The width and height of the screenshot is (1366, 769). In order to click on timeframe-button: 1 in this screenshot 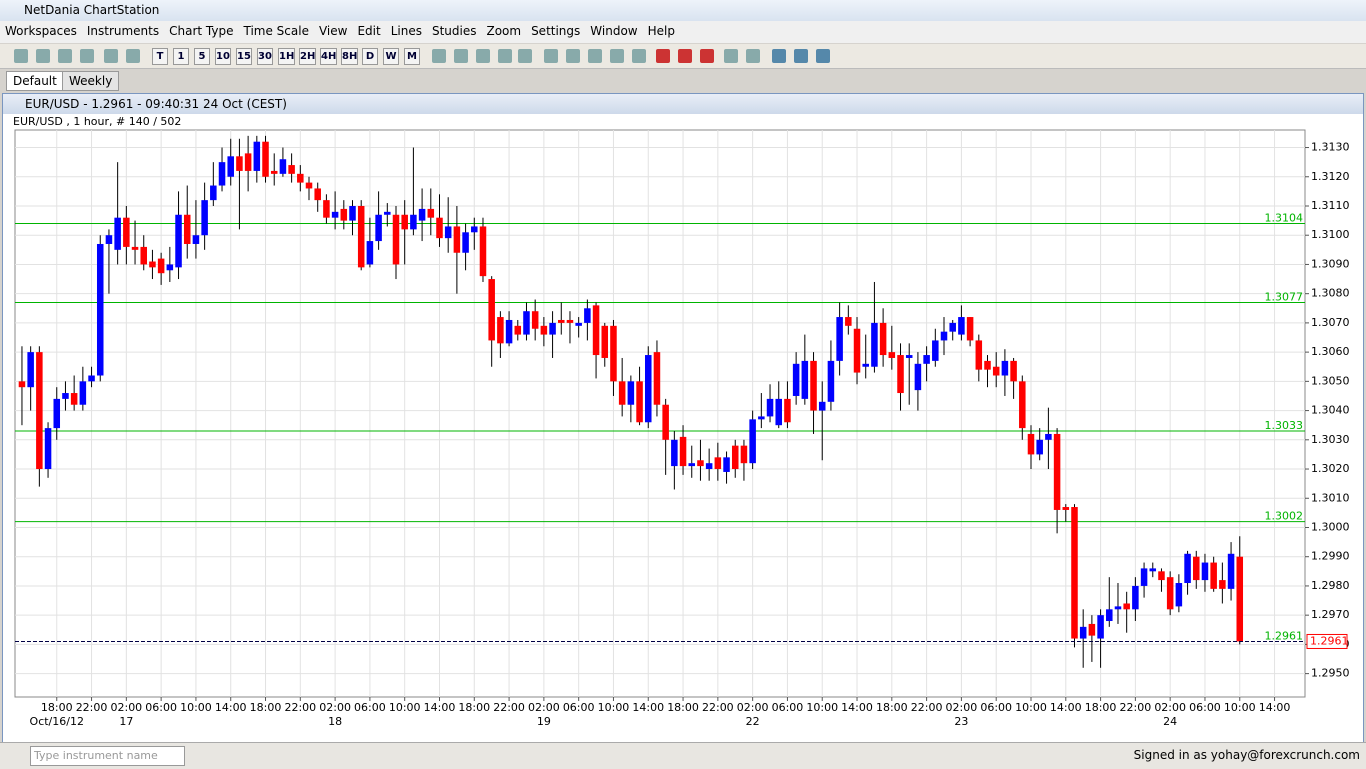, I will do `click(181, 56)`.